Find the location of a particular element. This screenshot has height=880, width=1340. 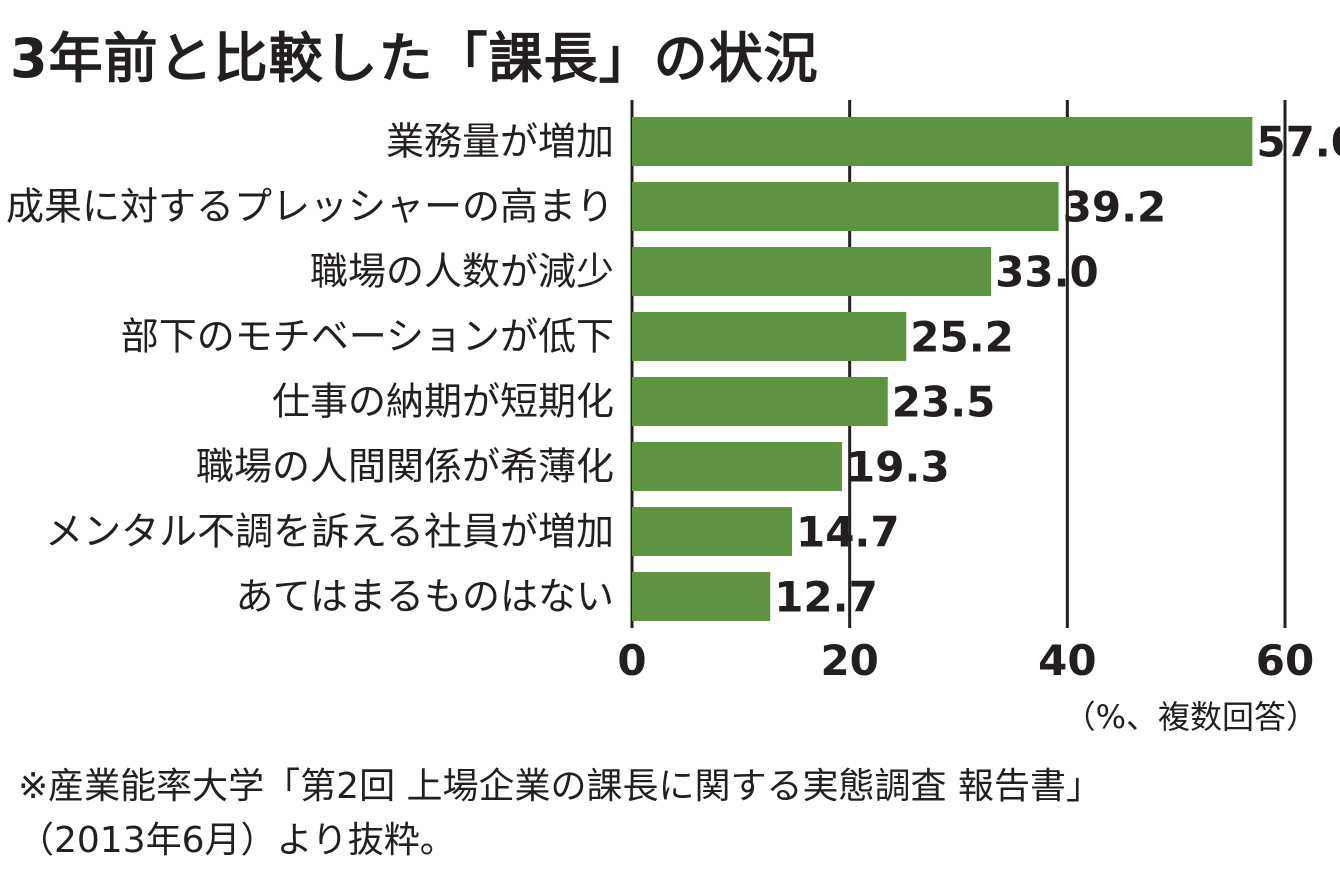

value-label: 25.2 is located at coordinates (962, 337).